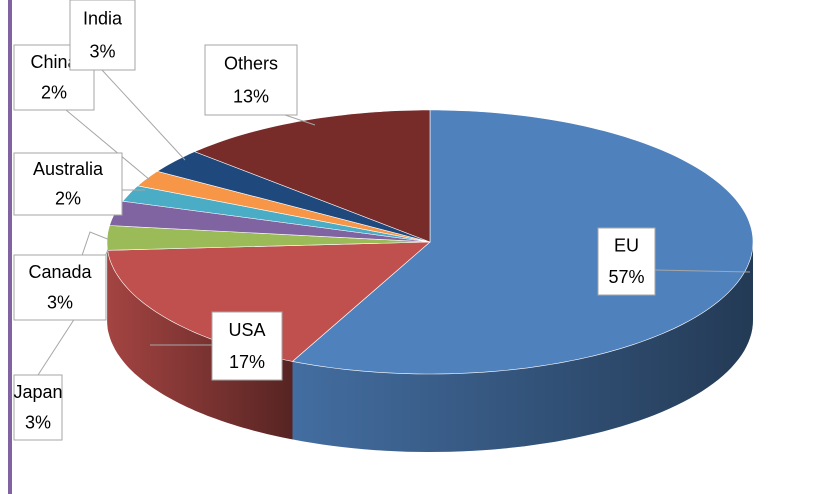  What do you see at coordinates (251, 96) in the screenshot?
I see `value-label: 13%` at bounding box center [251, 96].